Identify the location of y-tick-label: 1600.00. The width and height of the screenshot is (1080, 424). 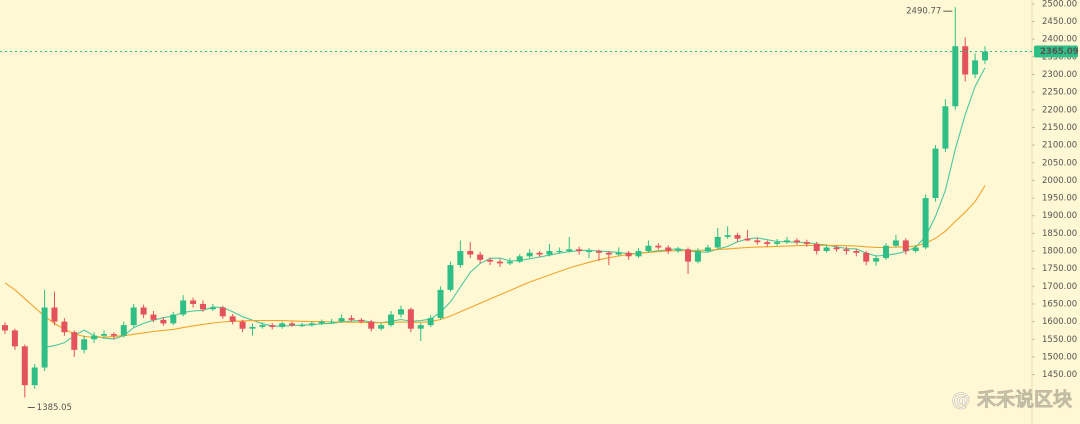
(1059, 322).